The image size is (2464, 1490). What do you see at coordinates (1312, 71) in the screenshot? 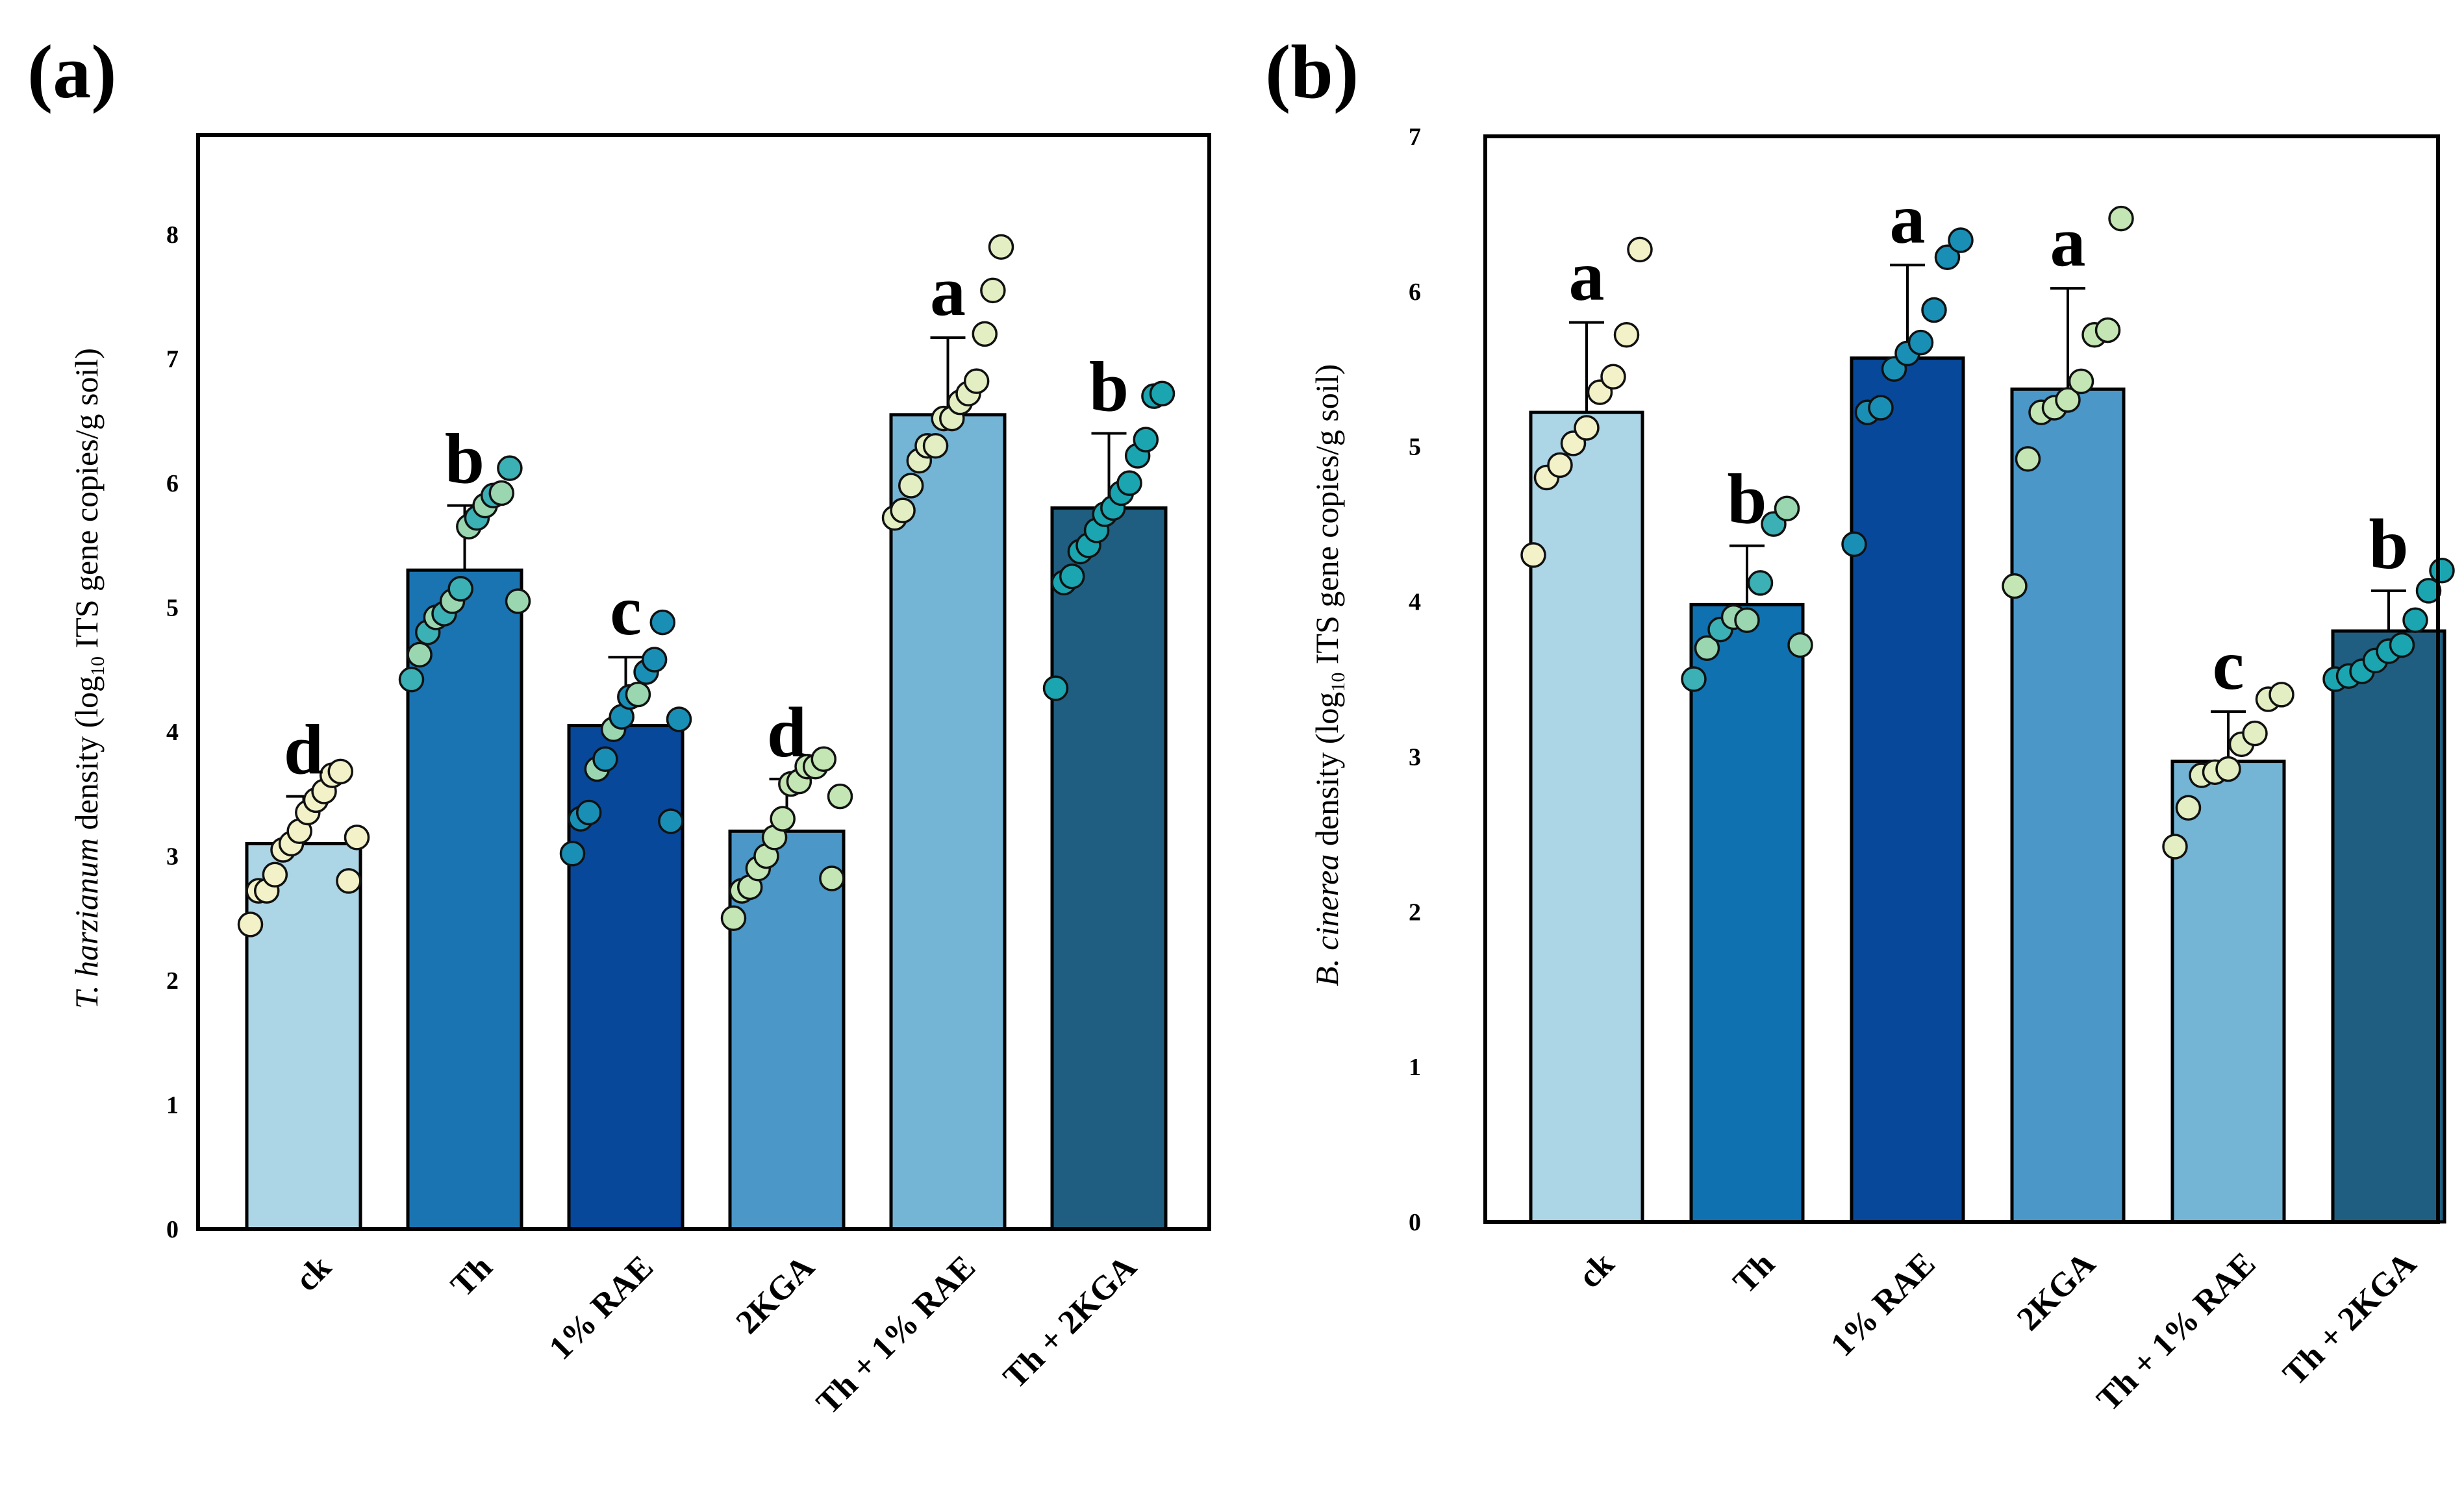
I see `panel-b-label: (b)` at bounding box center [1312, 71].